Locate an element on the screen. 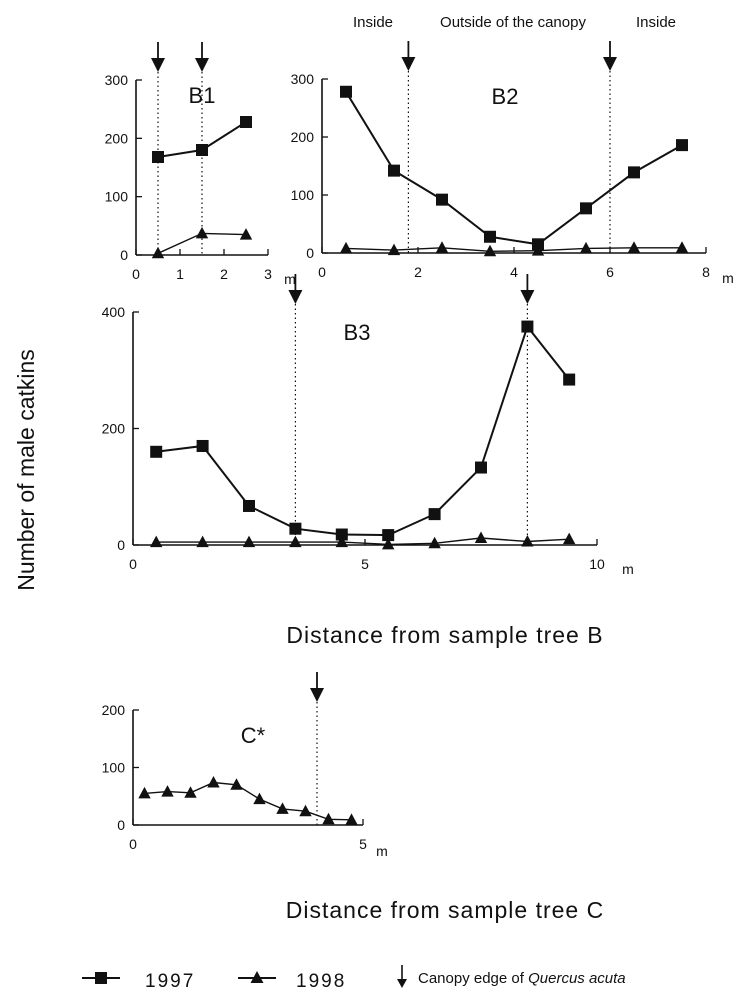 This screenshot has width=745, height=993. canopy-label-inside-right: Inside is located at coordinates (656, 22).